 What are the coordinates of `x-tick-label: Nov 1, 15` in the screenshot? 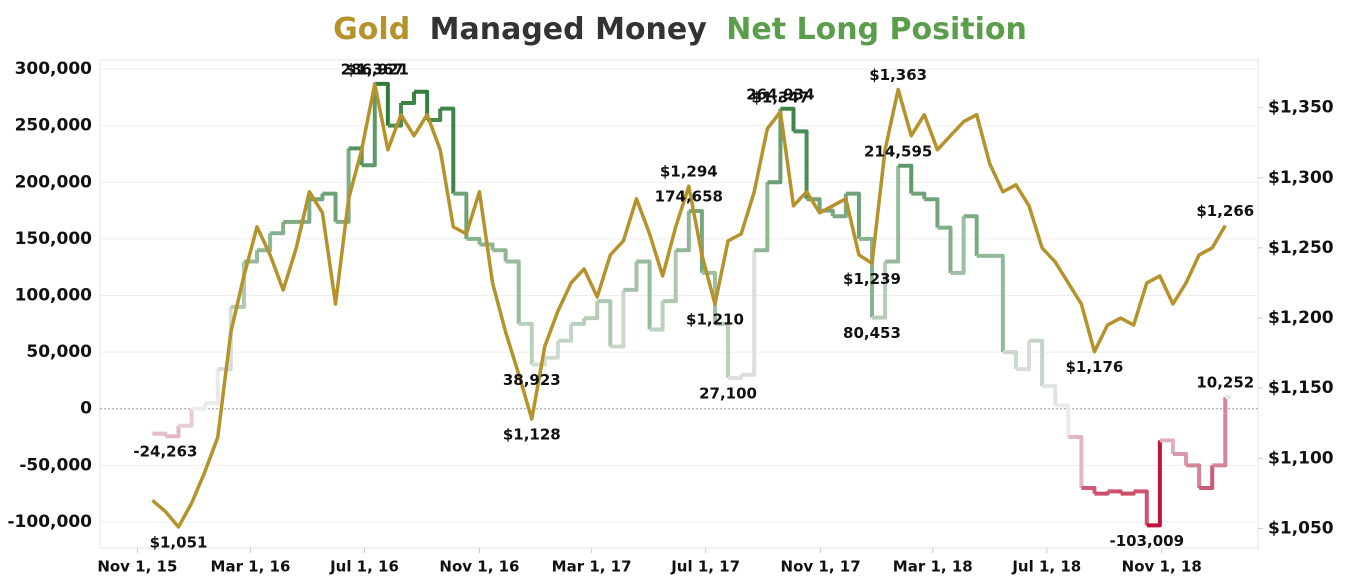 It's located at (137, 567).